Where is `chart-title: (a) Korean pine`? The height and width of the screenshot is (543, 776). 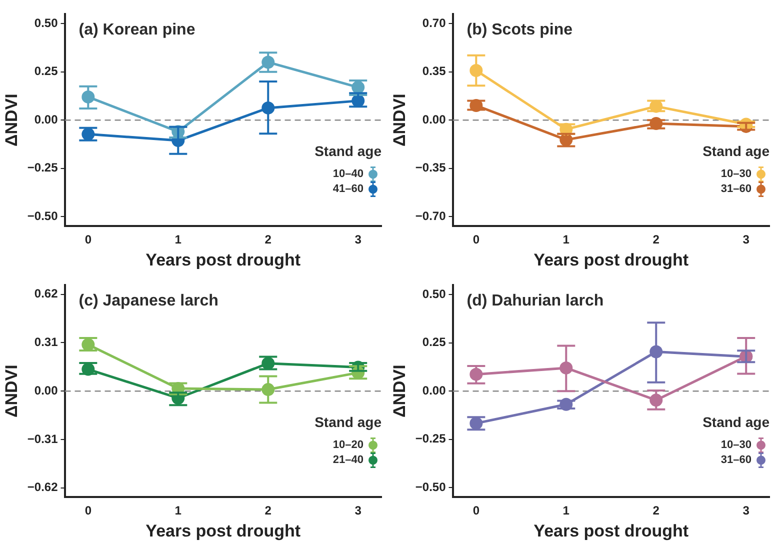
chart-title: (a) Korean pine is located at coordinates (137, 29).